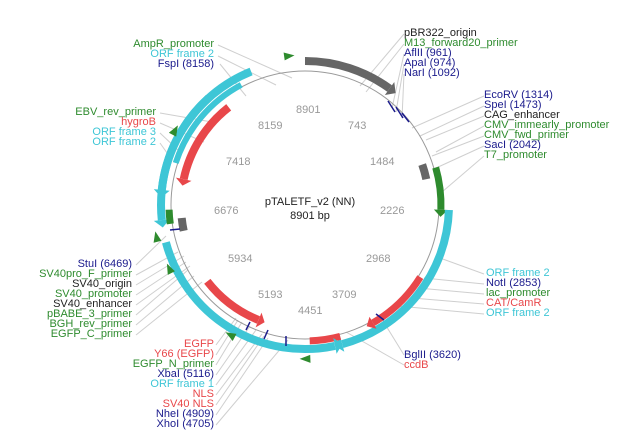  What do you see at coordinates (226, 211) in the screenshot?
I see `tick-label: 6676` at bounding box center [226, 211].